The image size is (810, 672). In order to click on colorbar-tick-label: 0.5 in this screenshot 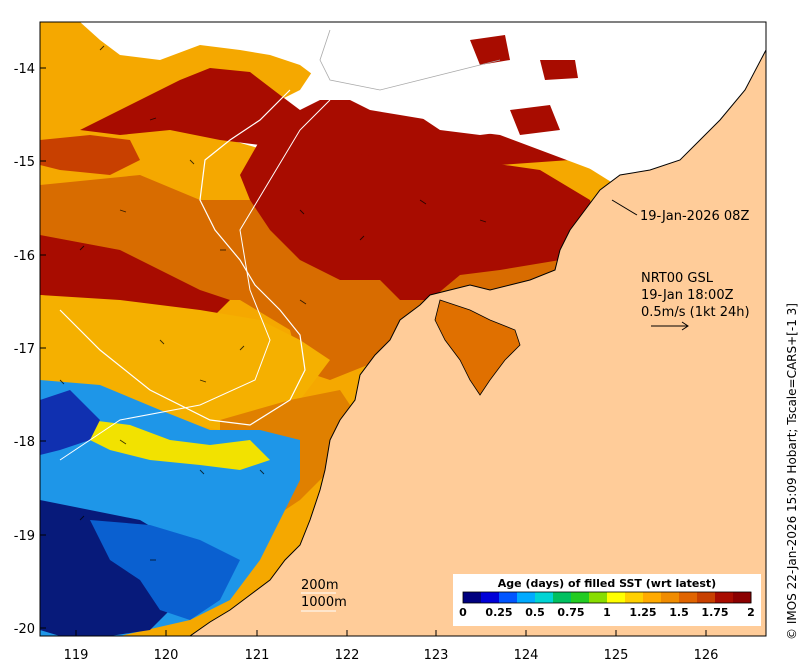, I will do `click(535, 612)`.